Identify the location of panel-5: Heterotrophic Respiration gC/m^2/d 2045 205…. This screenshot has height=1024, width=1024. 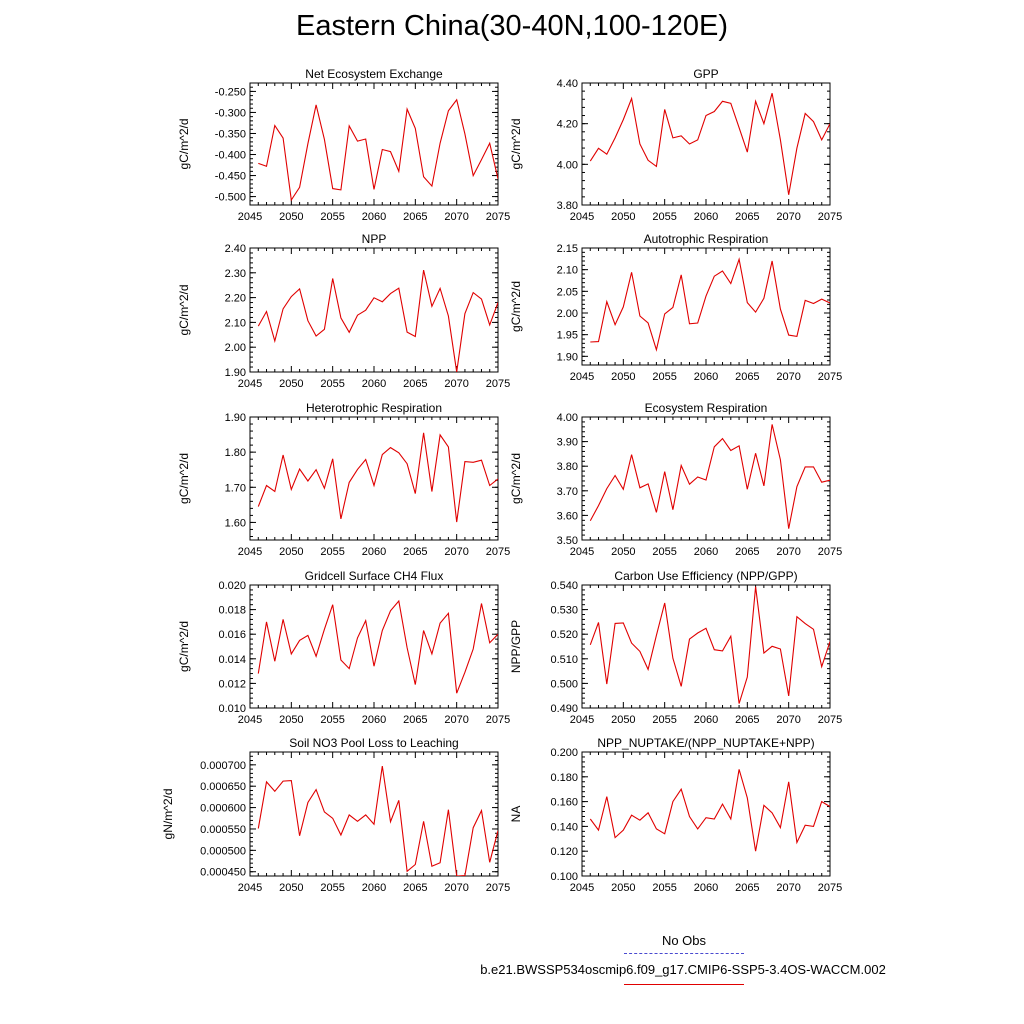
(343, 479).